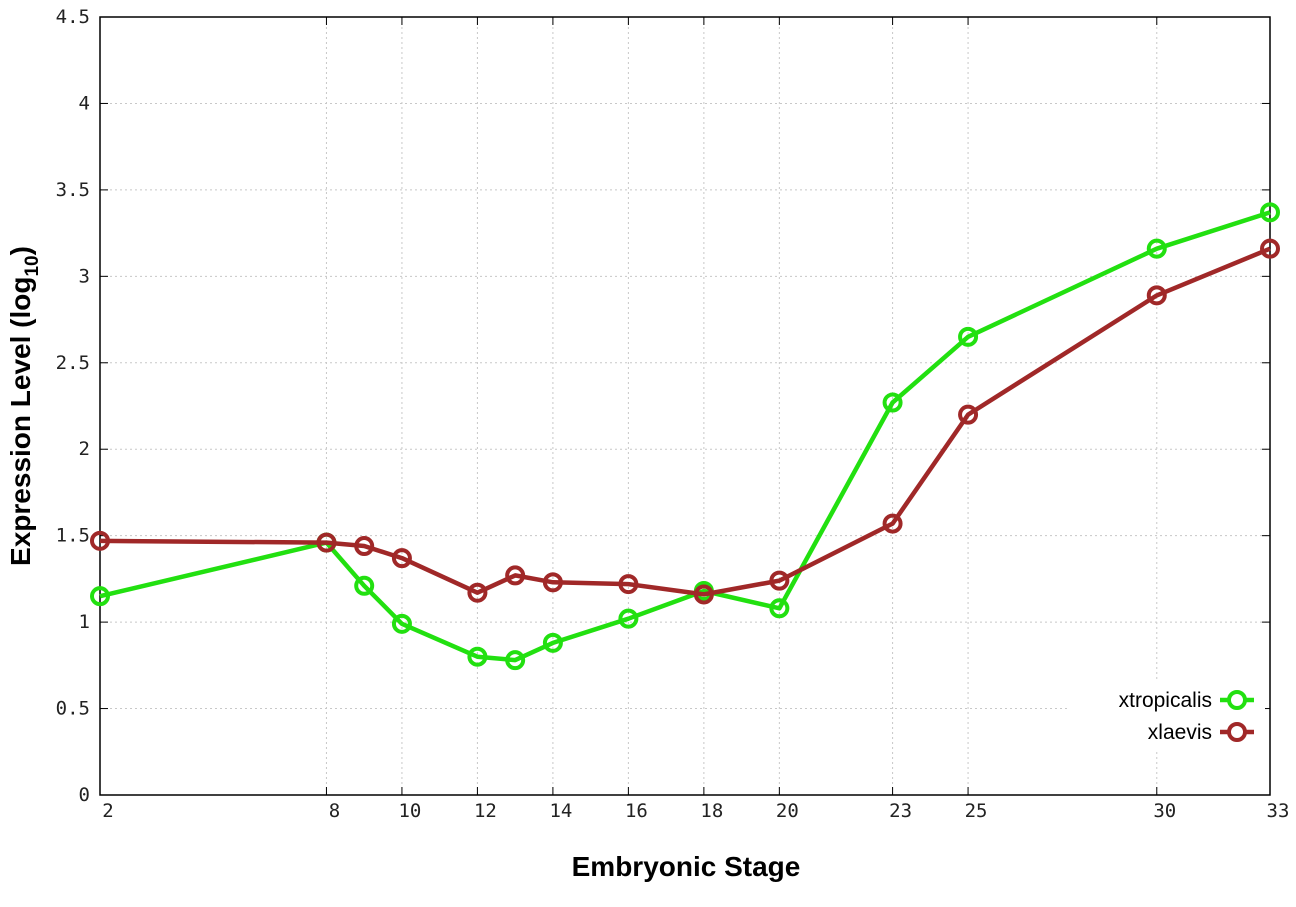 This screenshot has height=907, width=1296. Describe the element at coordinates (84, 795) in the screenshot. I see `y-tick-label: 0` at that location.